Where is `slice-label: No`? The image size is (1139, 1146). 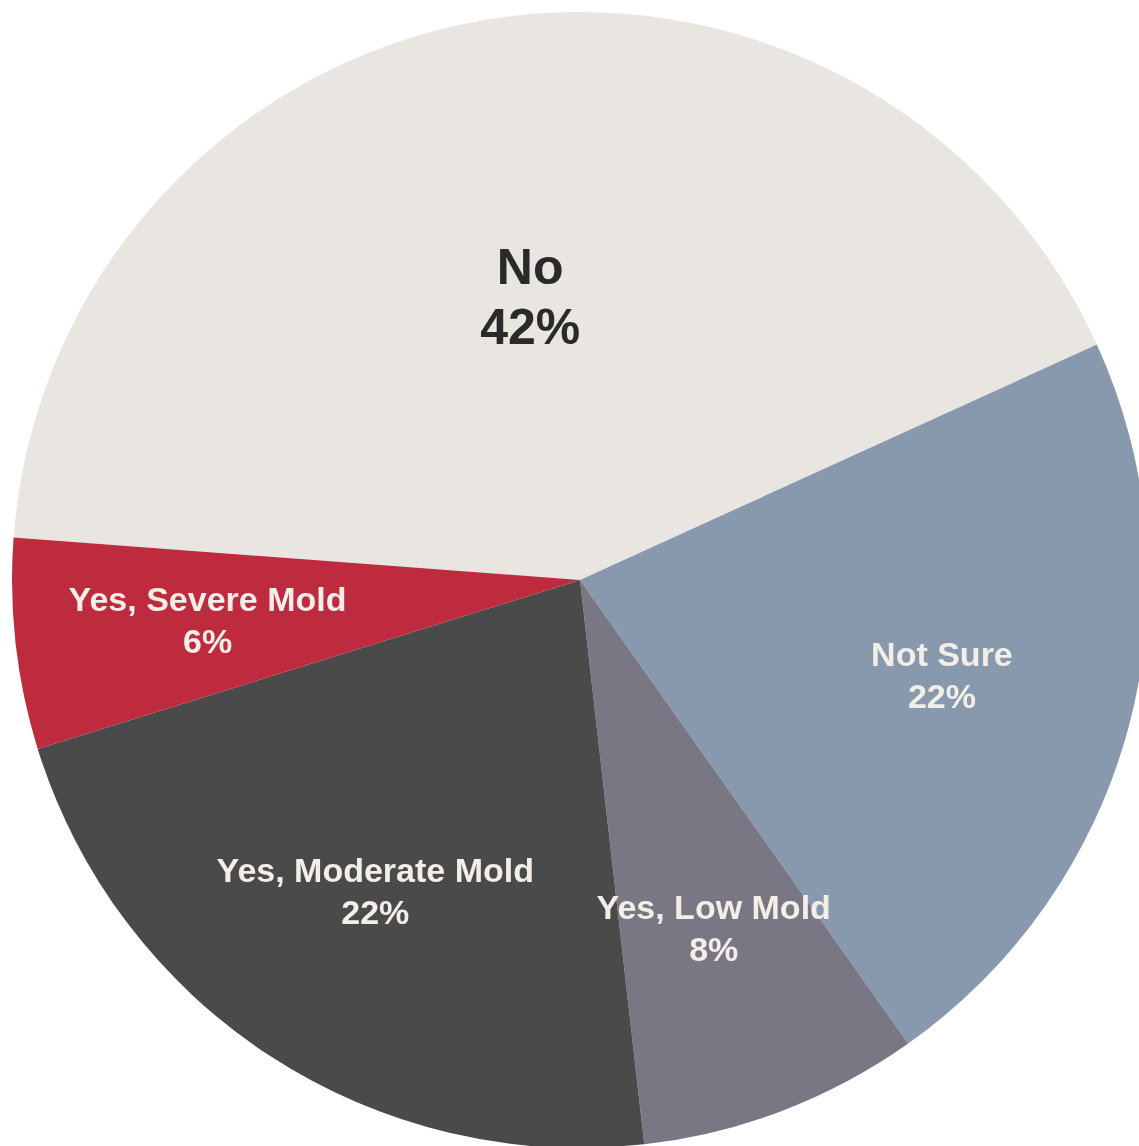 slice-label: No is located at coordinates (530, 267).